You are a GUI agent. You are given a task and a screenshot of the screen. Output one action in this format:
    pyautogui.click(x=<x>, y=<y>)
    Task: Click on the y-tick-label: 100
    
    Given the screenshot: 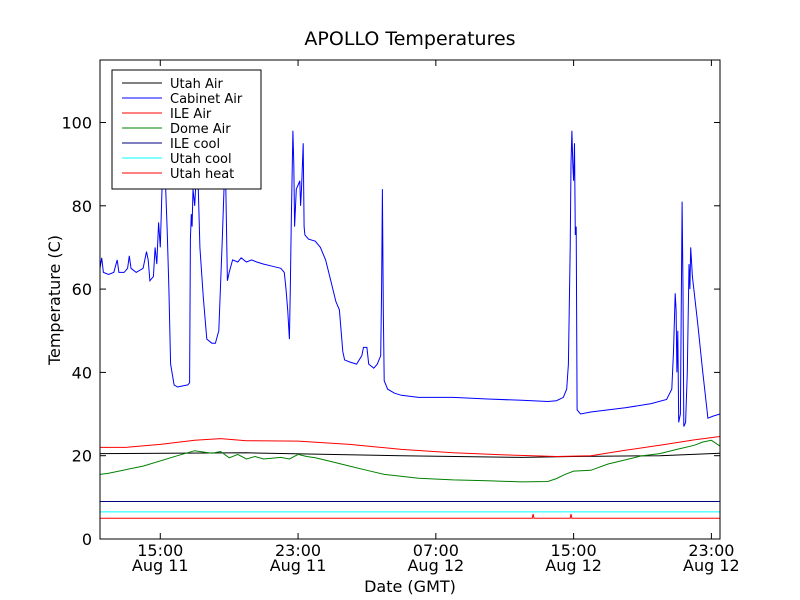 What is the action you would take?
    pyautogui.click(x=76, y=122)
    